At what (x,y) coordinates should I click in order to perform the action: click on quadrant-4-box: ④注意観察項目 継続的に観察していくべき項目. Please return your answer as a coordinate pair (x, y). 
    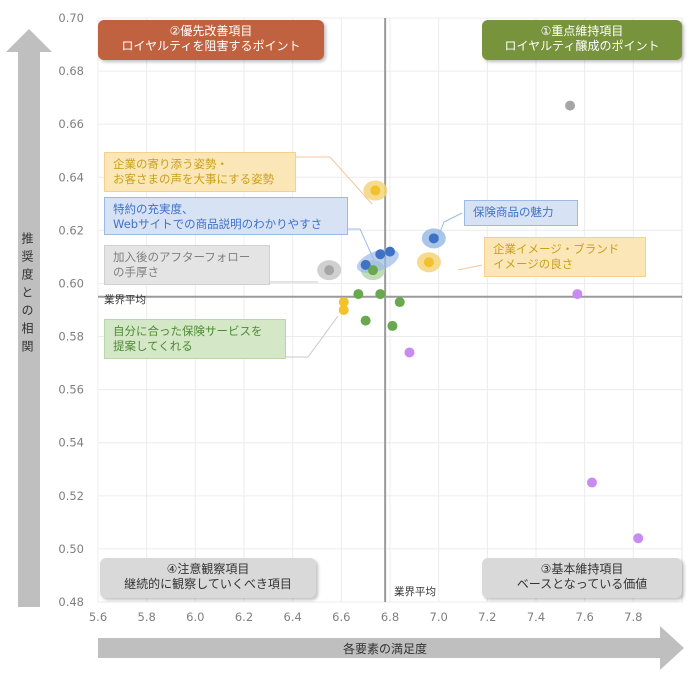
    Looking at the image, I should click on (208, 578).